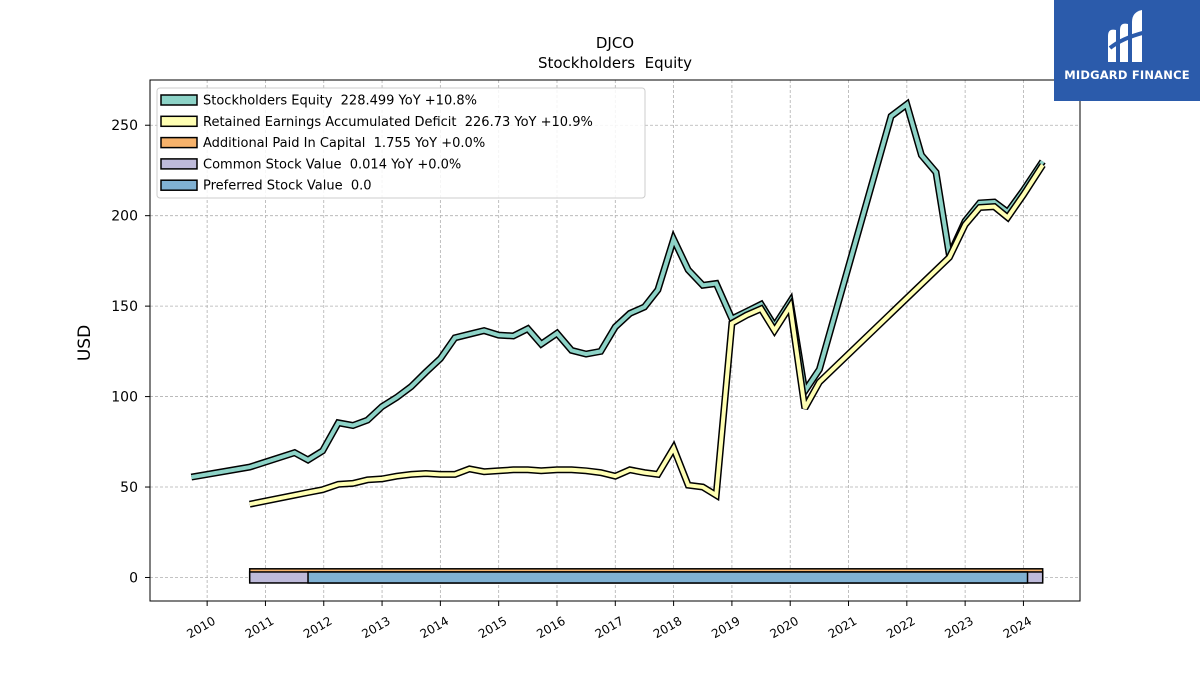 The image size is (1200, 679). What do you see at coordinates (783, 627) in the screenshot?
I see `x-tick-label: 2020` at bounding box center [783, 627].